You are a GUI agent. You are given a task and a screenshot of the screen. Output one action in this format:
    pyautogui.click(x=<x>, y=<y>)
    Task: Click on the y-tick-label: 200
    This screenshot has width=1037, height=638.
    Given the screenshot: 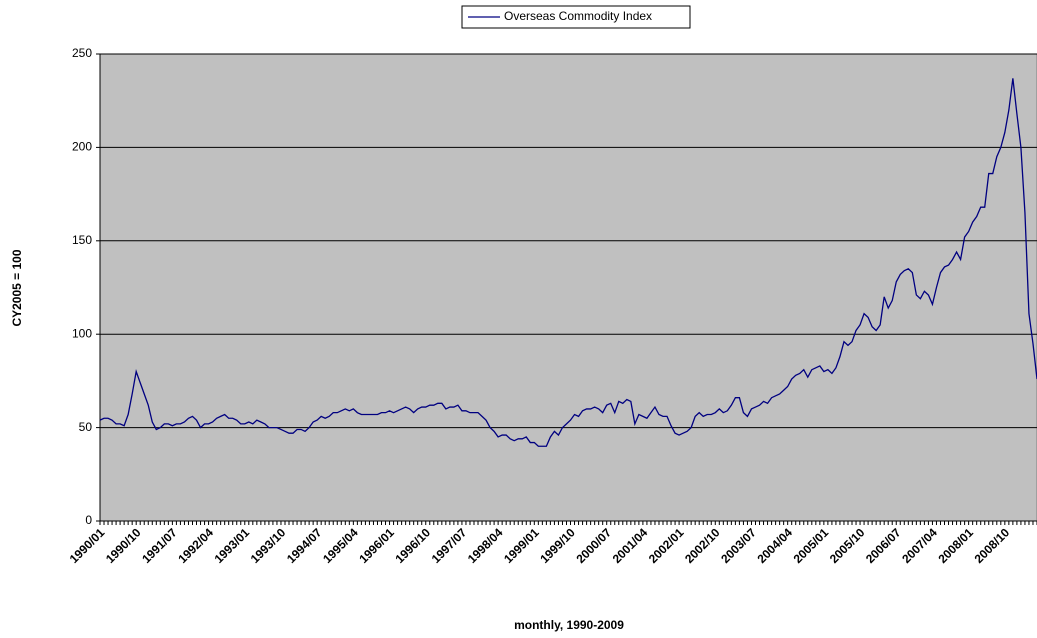 What is the action you would take?
    pyautogui.click(x=82, y=147)
    